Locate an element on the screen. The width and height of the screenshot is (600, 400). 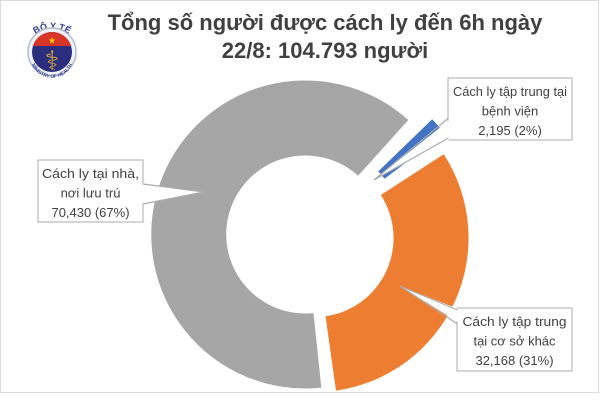
callout-hospital-pointer-outline is located at coordinates (411, 149).